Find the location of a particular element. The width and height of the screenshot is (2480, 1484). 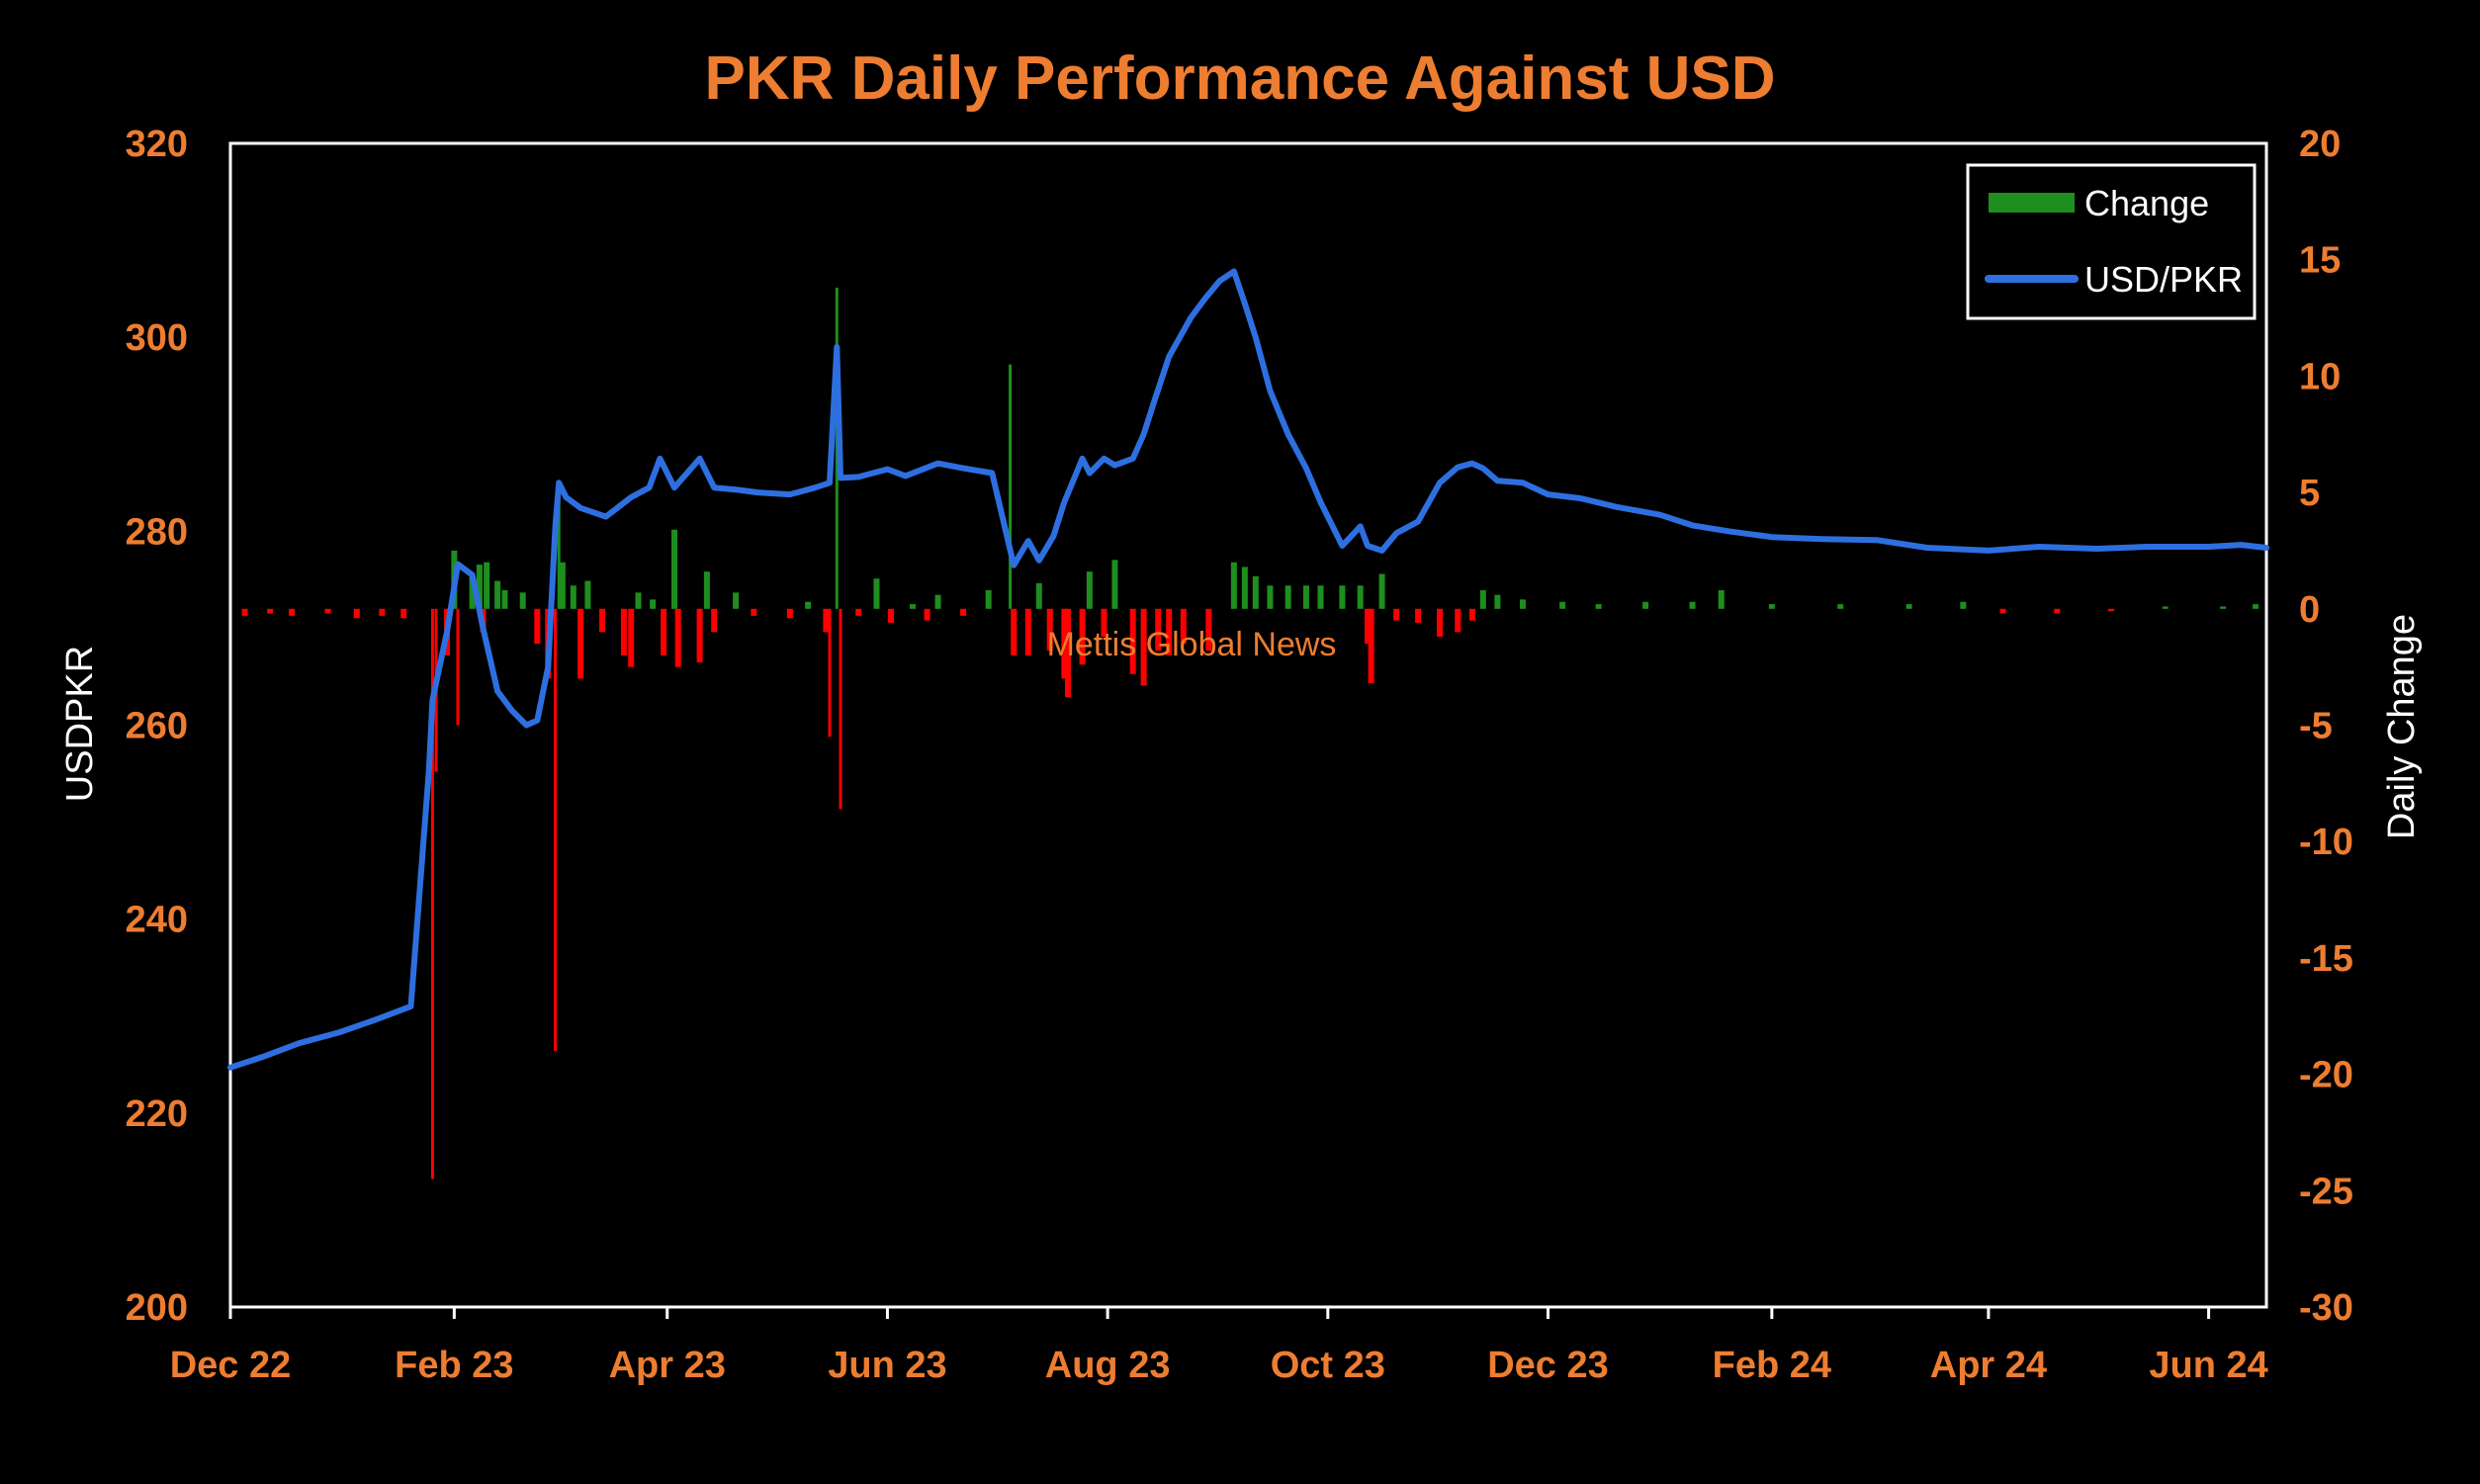

x-tick-label: Aug 23 is located at coordinates (1108, 1365).